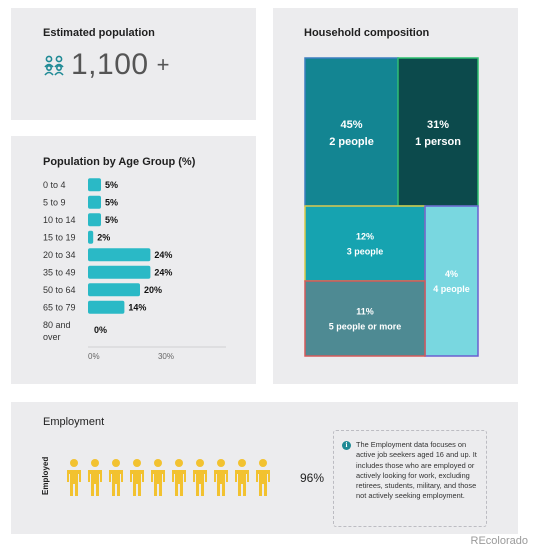  What do you see at coordinates (499, 541) in the screenshot?
I see `brand-footer: REcolorado` at bounding box center [499, 541].